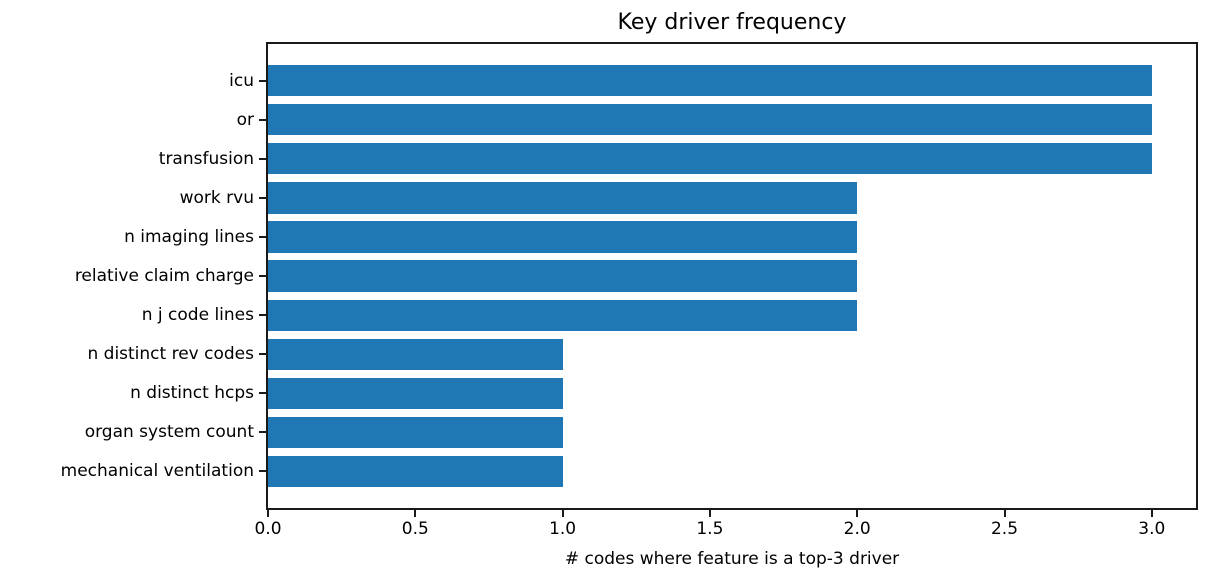 Image resolution: width=1211 pixels, height=586 pixels. Describe the element at coordinates (710, 81) in the screenshot. I see `bar-icu` at that location.